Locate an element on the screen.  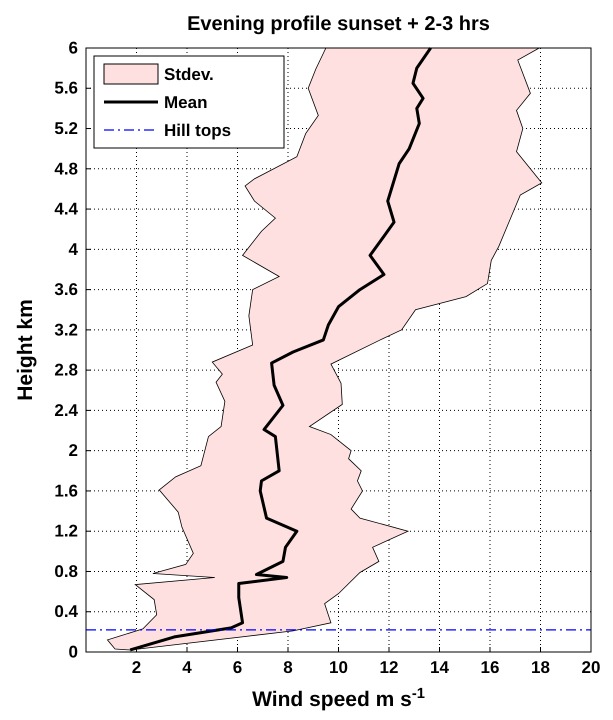
y-tick-label: 3.2 is located at coordinates (66, 330).